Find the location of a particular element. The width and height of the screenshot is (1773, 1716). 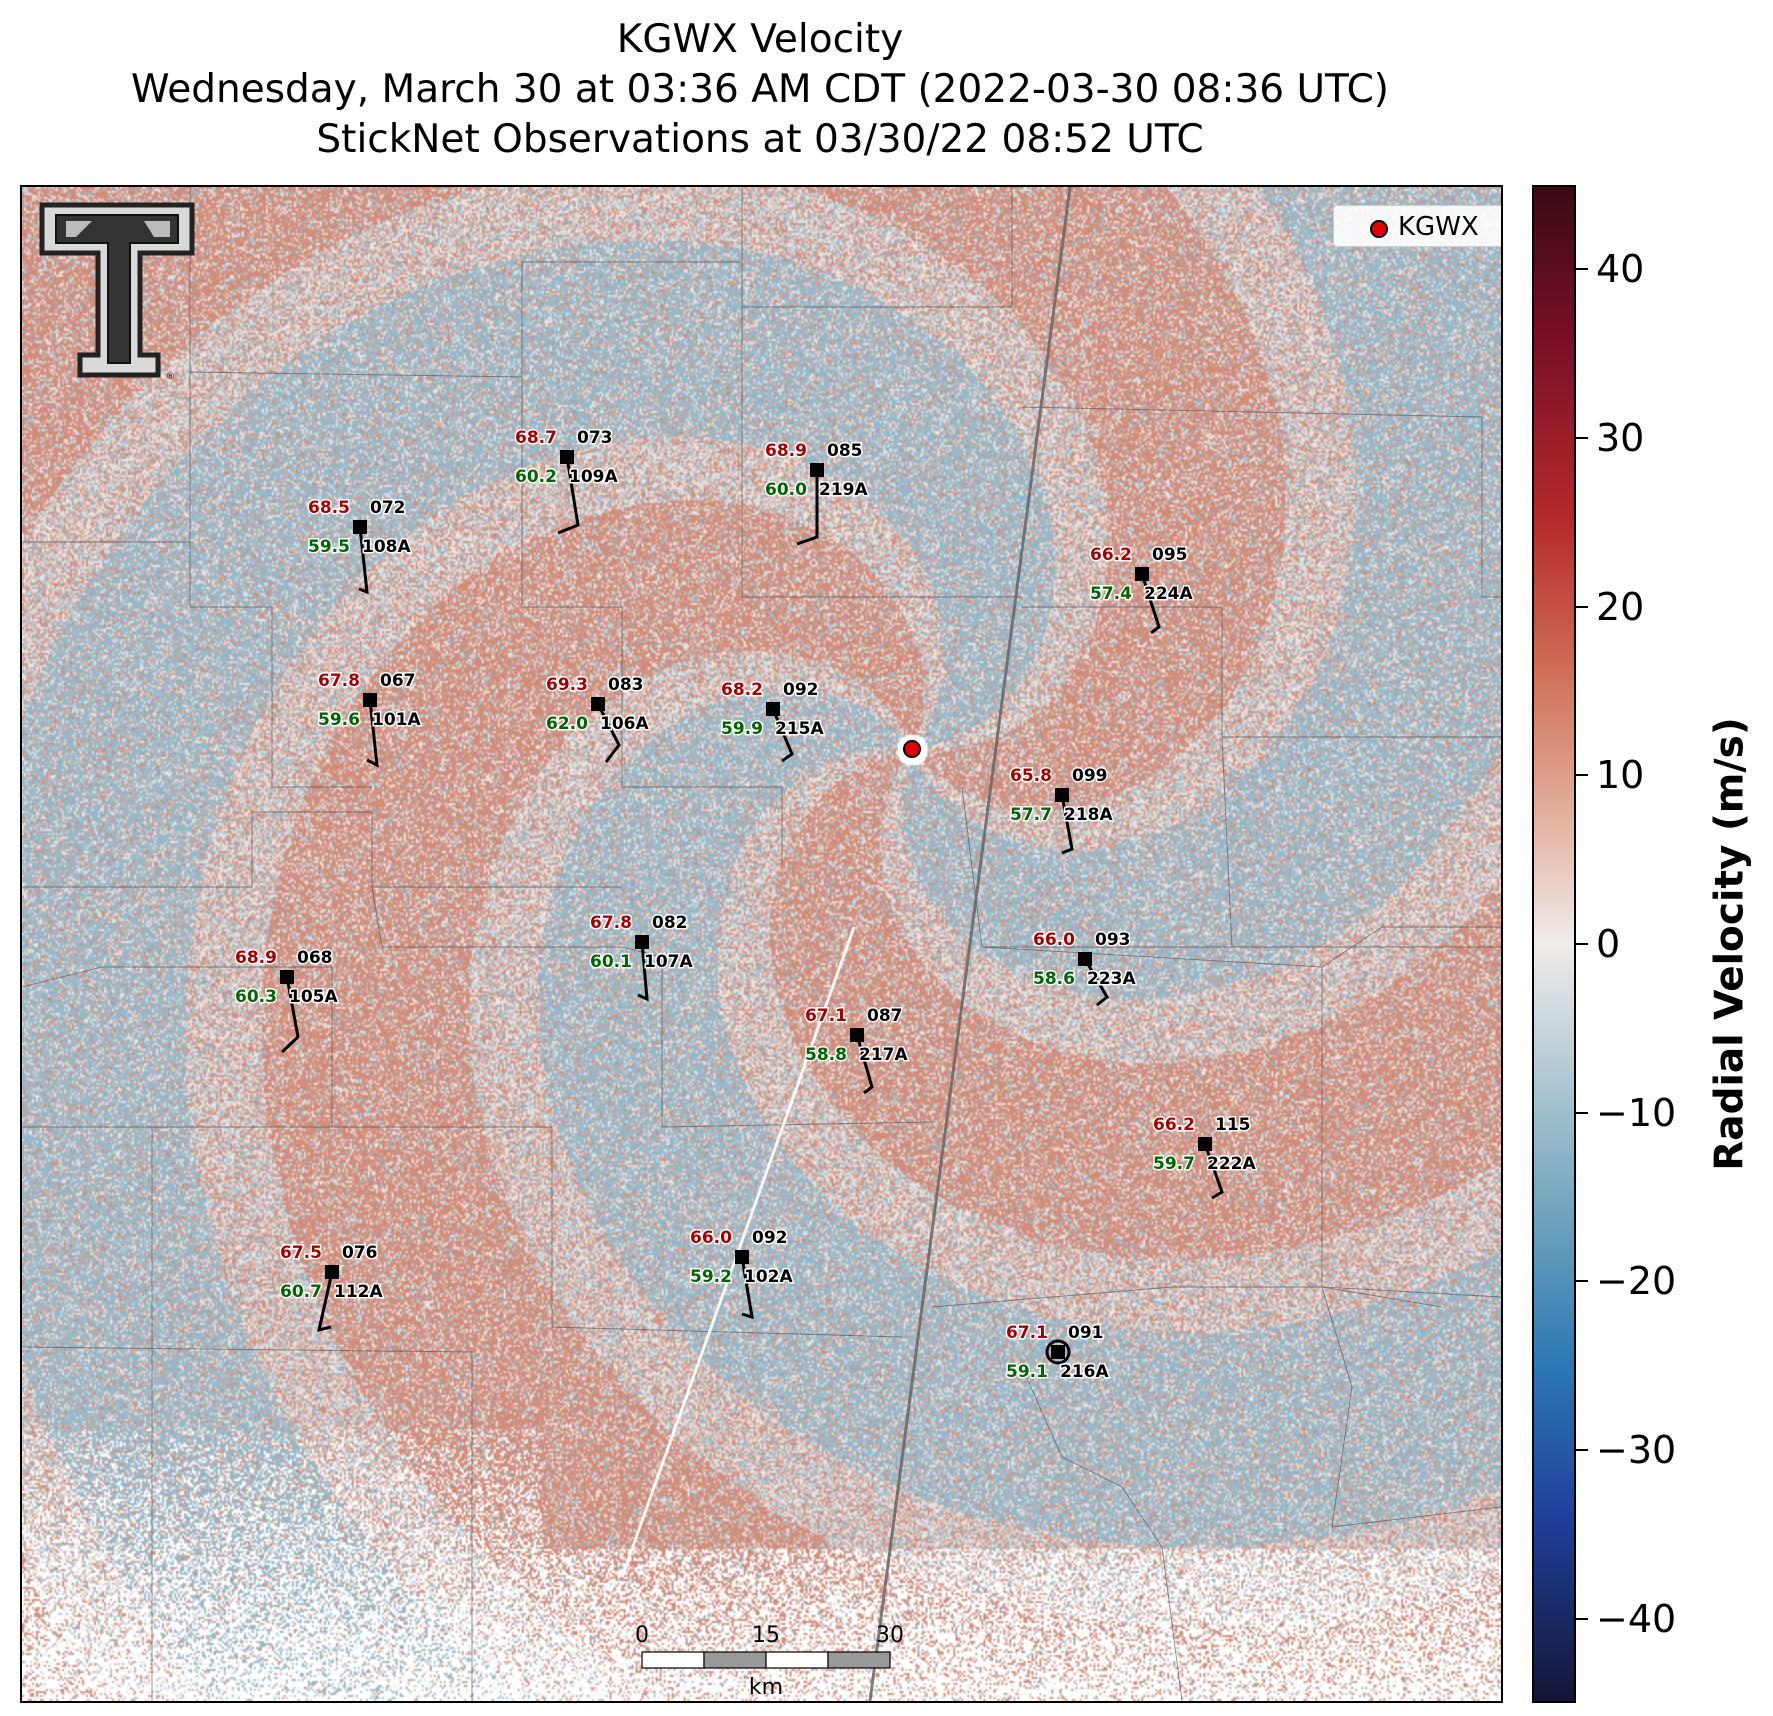

legend-label: KGWX is located at coordinates (1438, 227).